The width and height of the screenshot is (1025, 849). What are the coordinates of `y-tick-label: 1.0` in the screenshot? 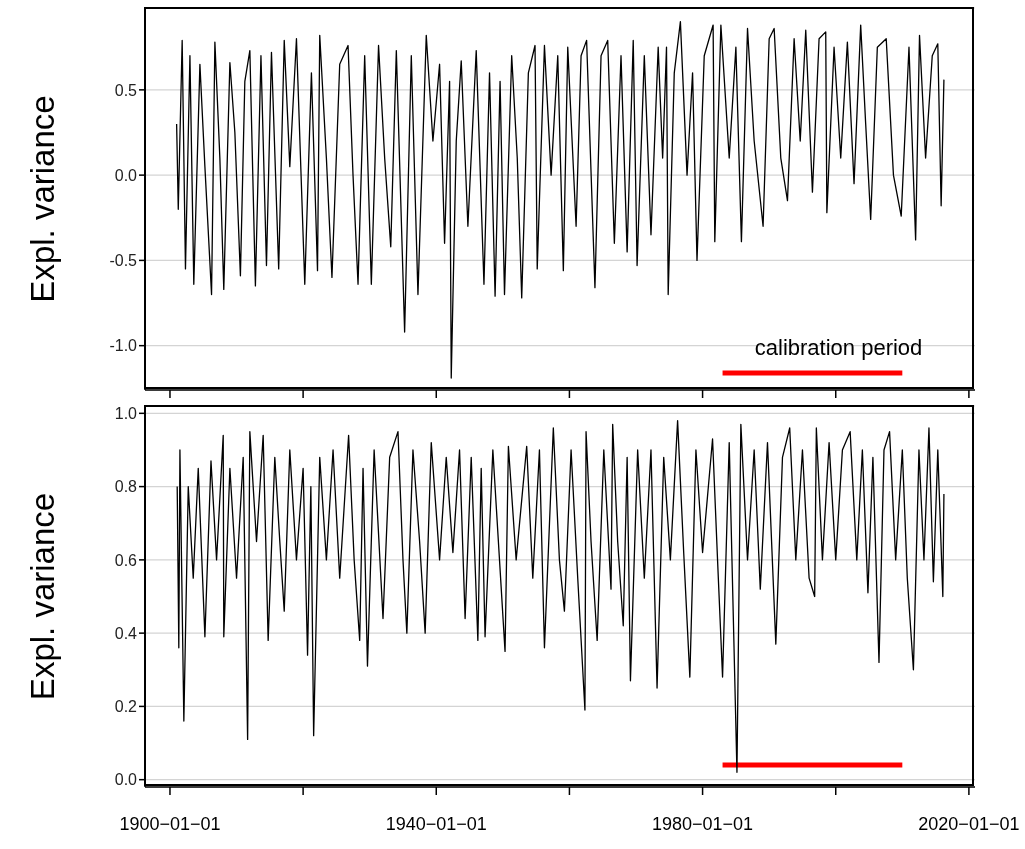 It's located at (126, 414).